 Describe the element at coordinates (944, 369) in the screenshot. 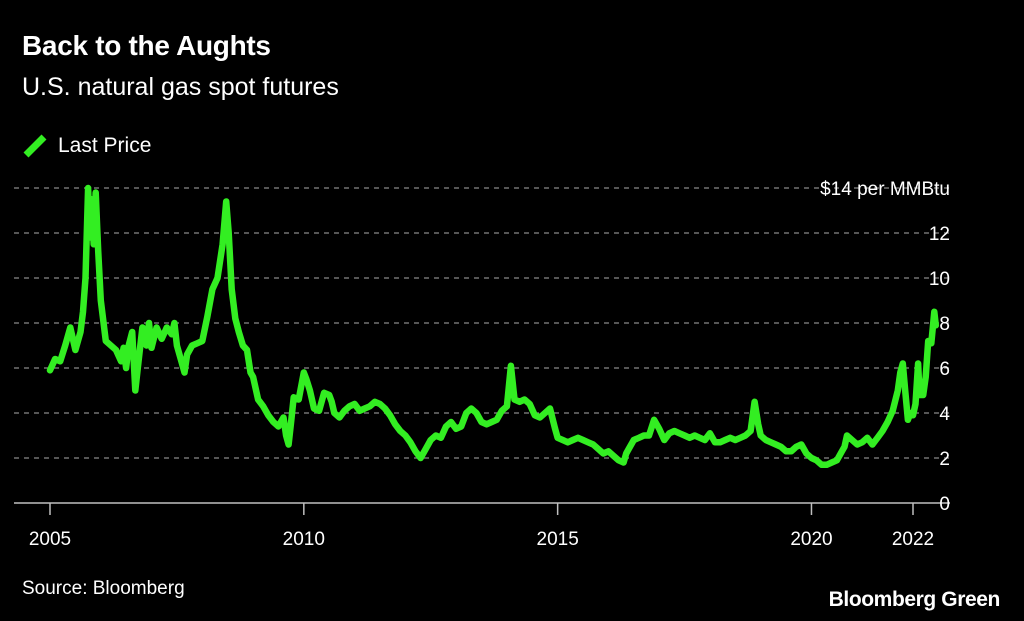

I see `y-tick-label-6: 6` at that location.